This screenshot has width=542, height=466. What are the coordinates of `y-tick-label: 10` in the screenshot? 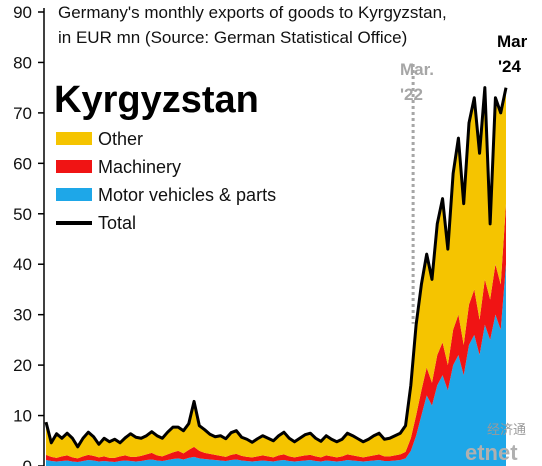 It's located at (22, 416).